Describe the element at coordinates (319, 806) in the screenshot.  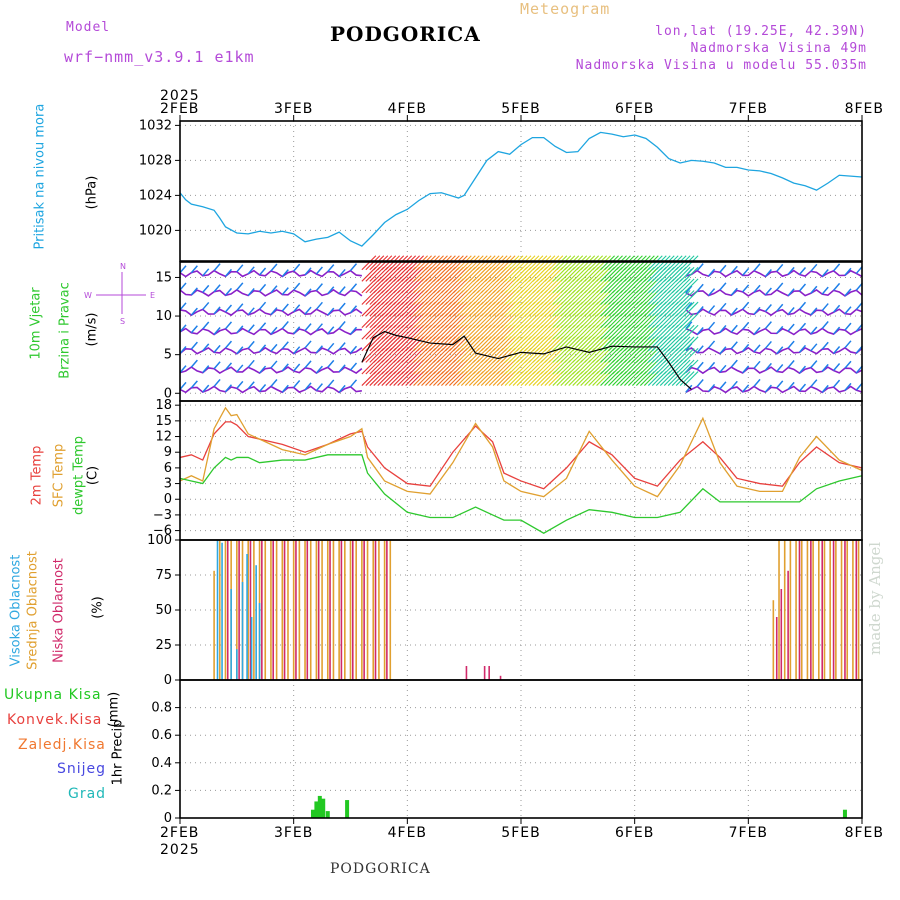
I see `precip-bar` at that location.